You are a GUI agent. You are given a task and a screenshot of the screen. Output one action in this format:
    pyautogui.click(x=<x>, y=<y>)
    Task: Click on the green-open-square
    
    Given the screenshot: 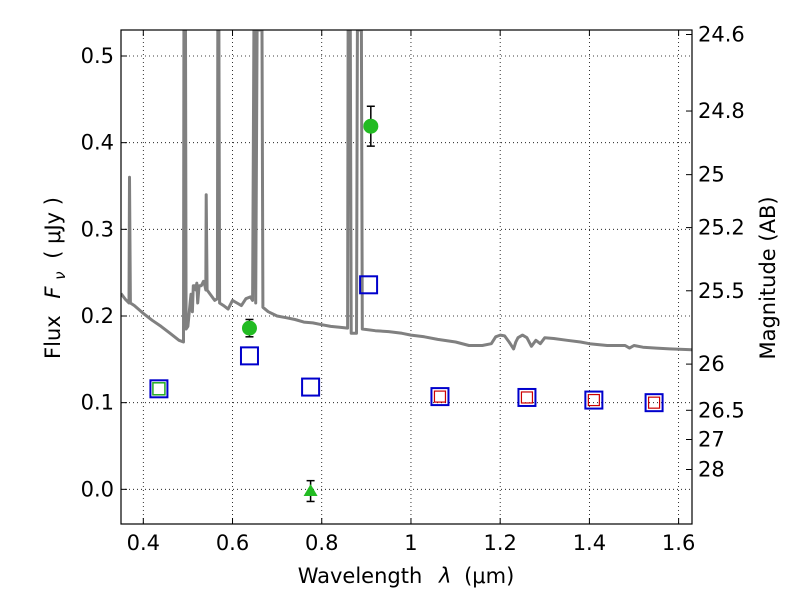 What is the action you would take?
    pyautogui.click(x=159, y=389)
    